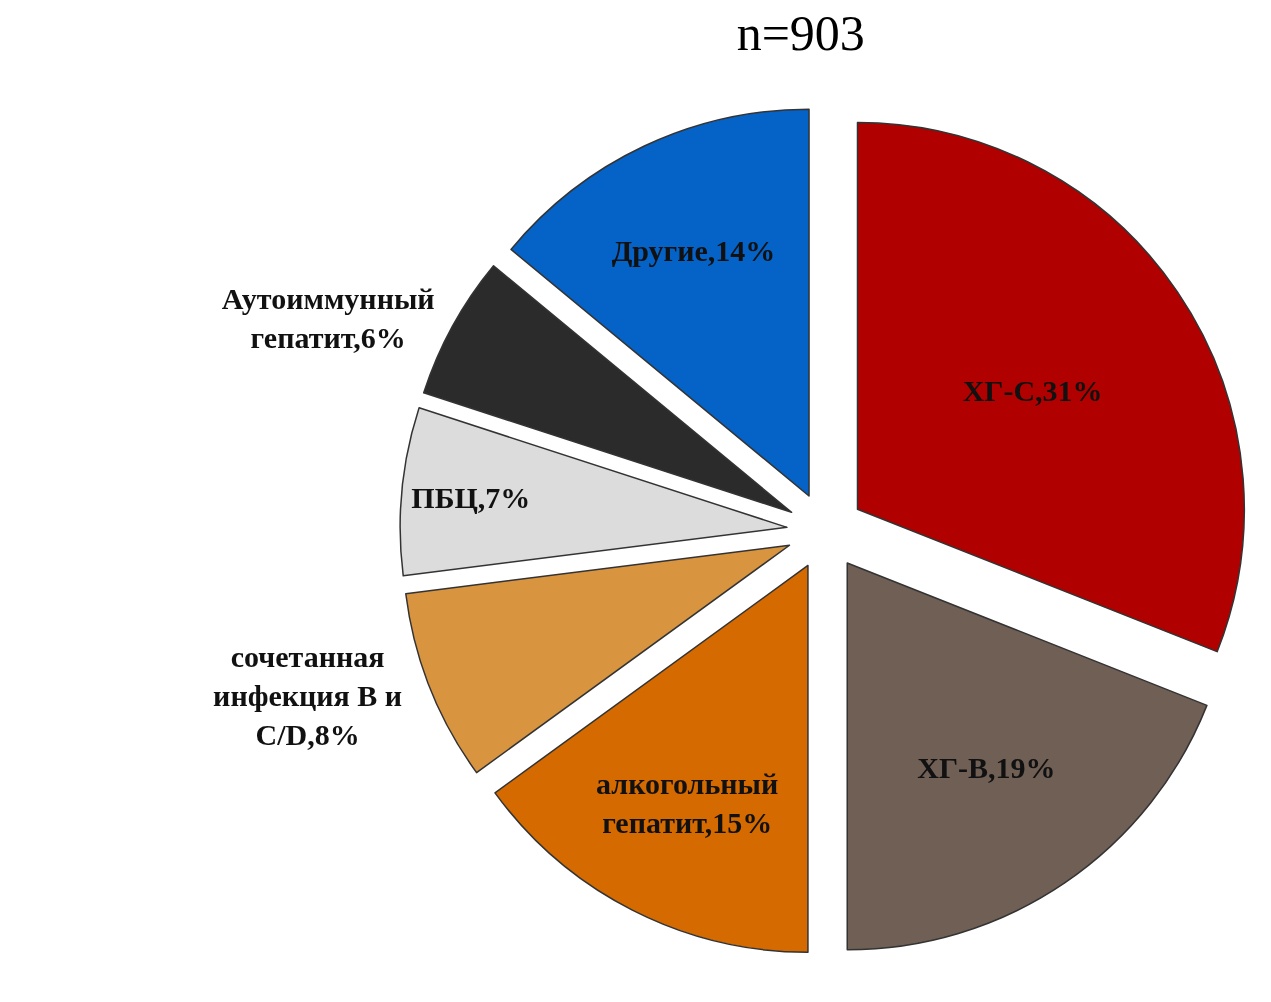 The width and height of the screenshot is (1271, 1002). I want to click on chart-title: n=903, so click(800, 33).